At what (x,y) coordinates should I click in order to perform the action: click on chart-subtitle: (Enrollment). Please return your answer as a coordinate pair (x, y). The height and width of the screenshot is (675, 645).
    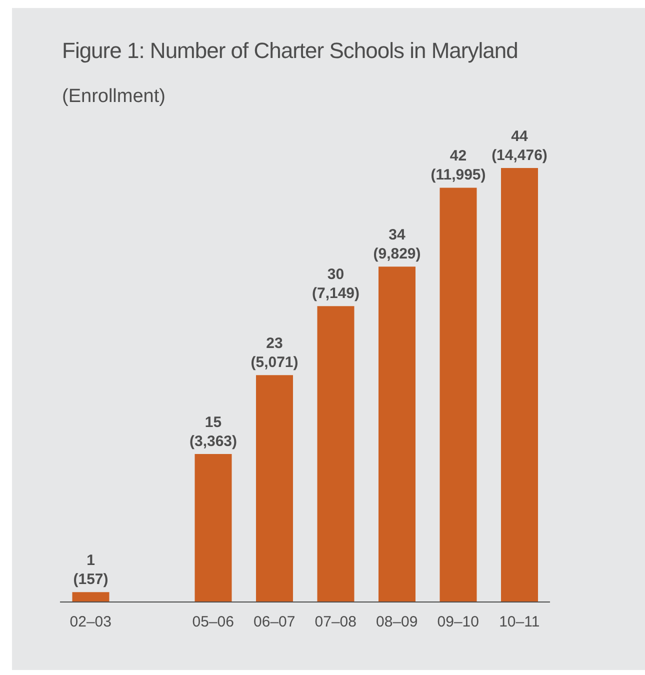
    Looking at the image, I should click on (114, 97).